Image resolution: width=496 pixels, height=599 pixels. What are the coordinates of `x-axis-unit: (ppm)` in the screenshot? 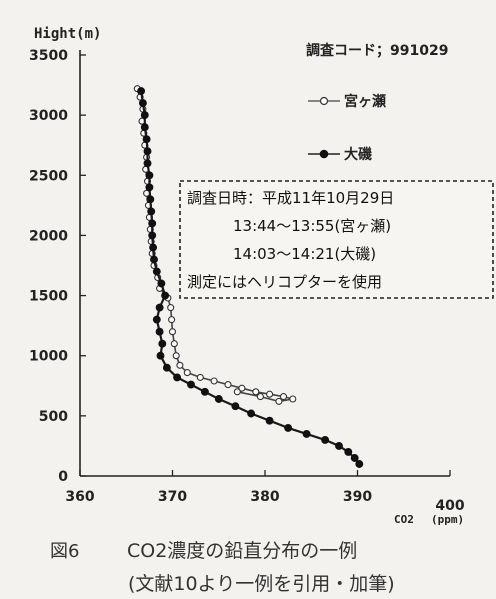 It's located at (447, 519).